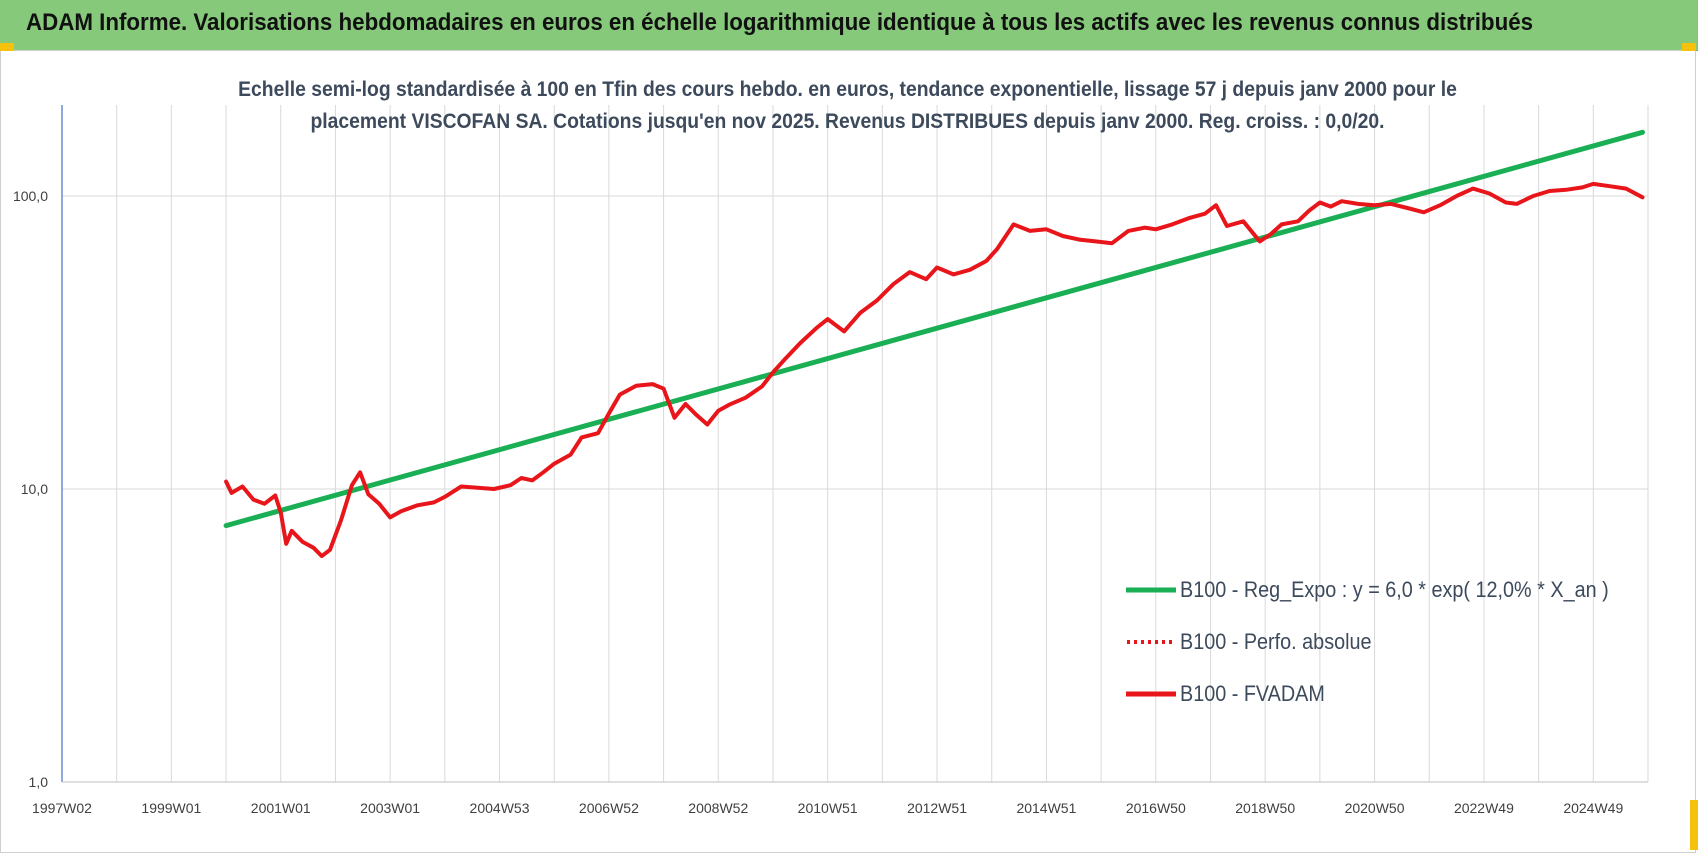 The image size is (1698, 855). Describe the element at coordinates (1689, 47) in the screenshot. I see `corner-accent-top-right` at that location.